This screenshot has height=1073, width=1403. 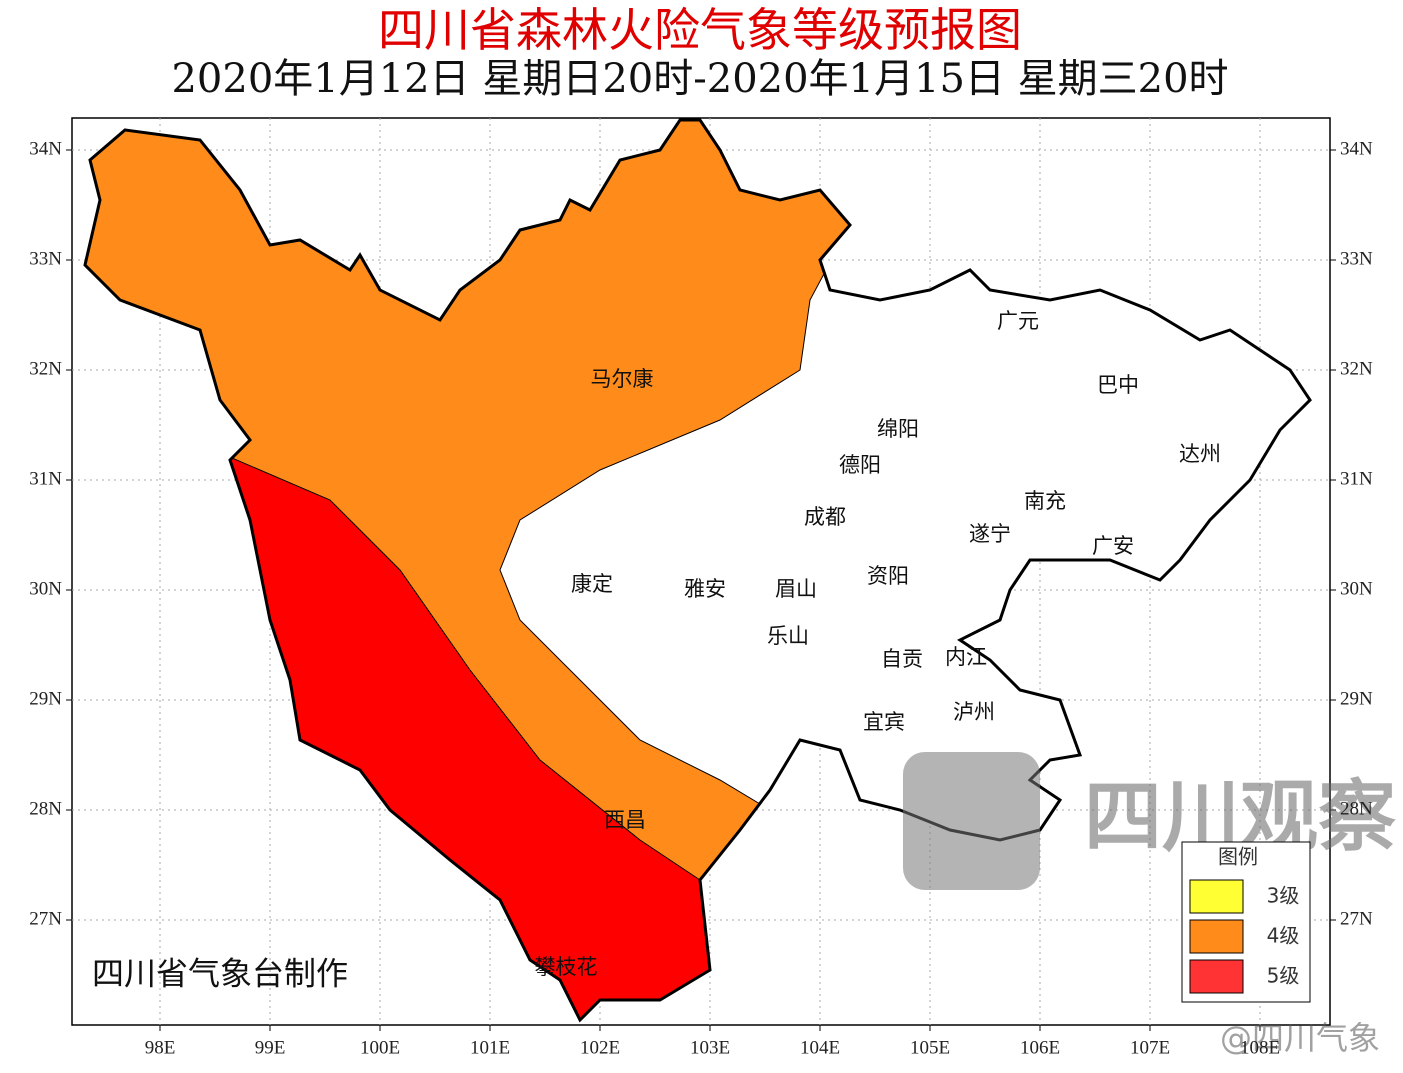 What do you see at coordinates (705, 589) in the screenshot?
I see `city: 雅安` at bounding box center [705, 589].